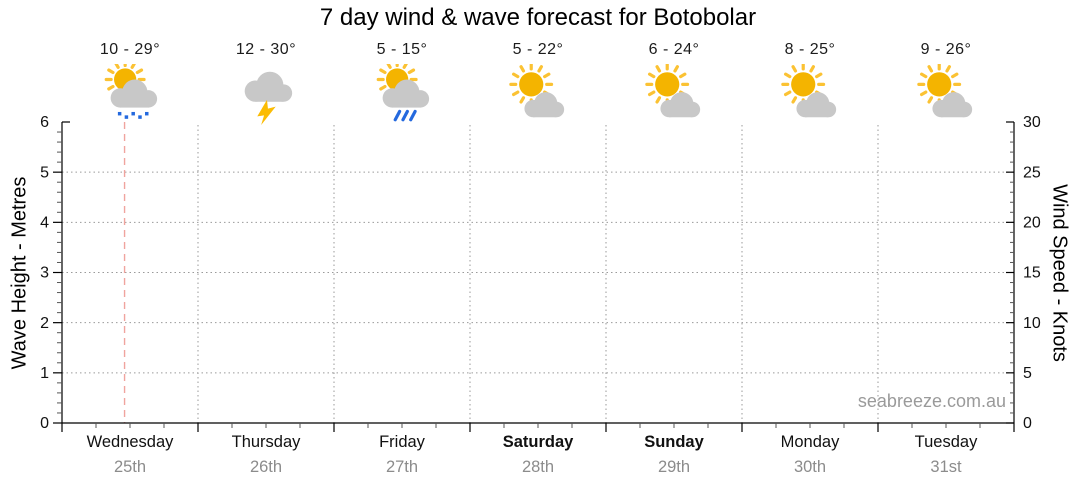 The width and height of the screenshot is (1080, 490). I want to click on svg-text: 6, so click(44, 122).